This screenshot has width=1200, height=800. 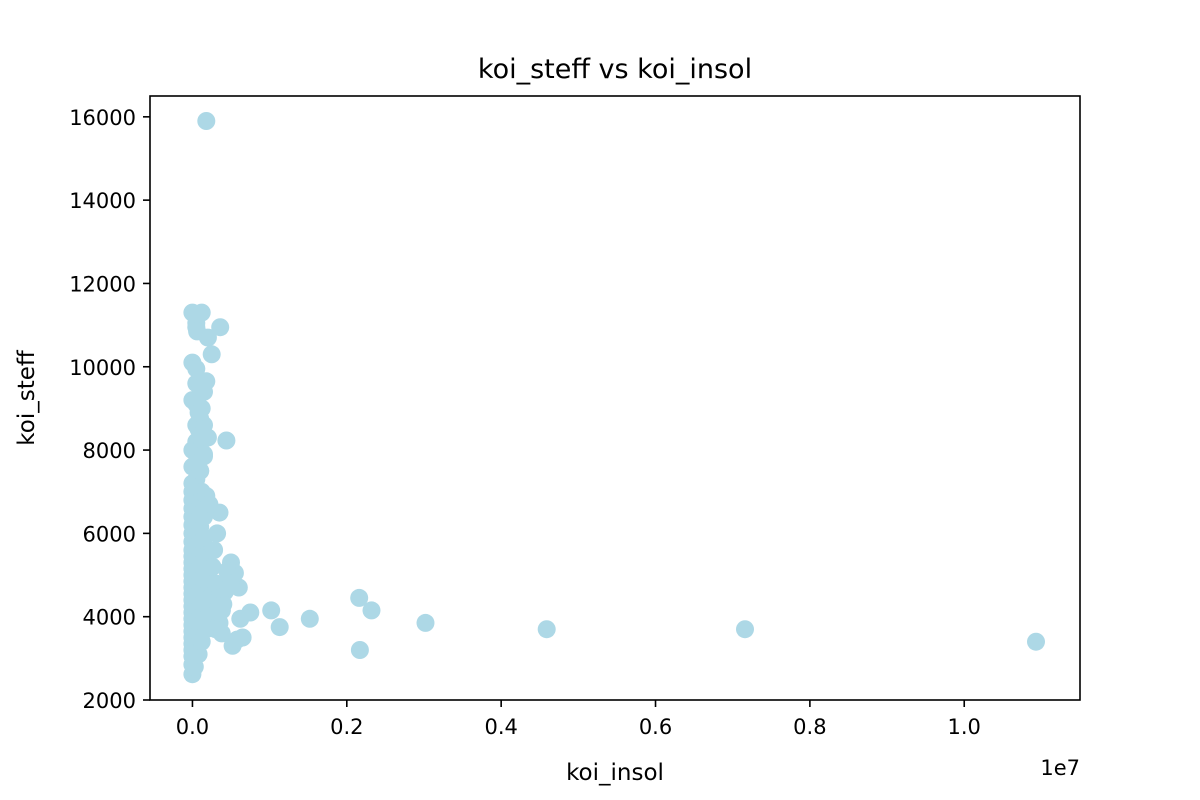 I want to click on x-tick-label: 0.0, so click(x=192, y=727).